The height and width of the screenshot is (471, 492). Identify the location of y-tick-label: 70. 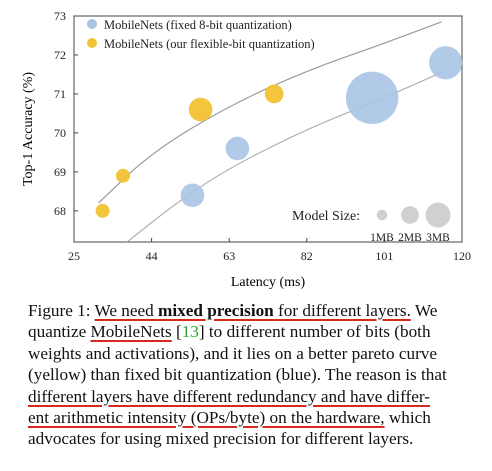
(60, 133).